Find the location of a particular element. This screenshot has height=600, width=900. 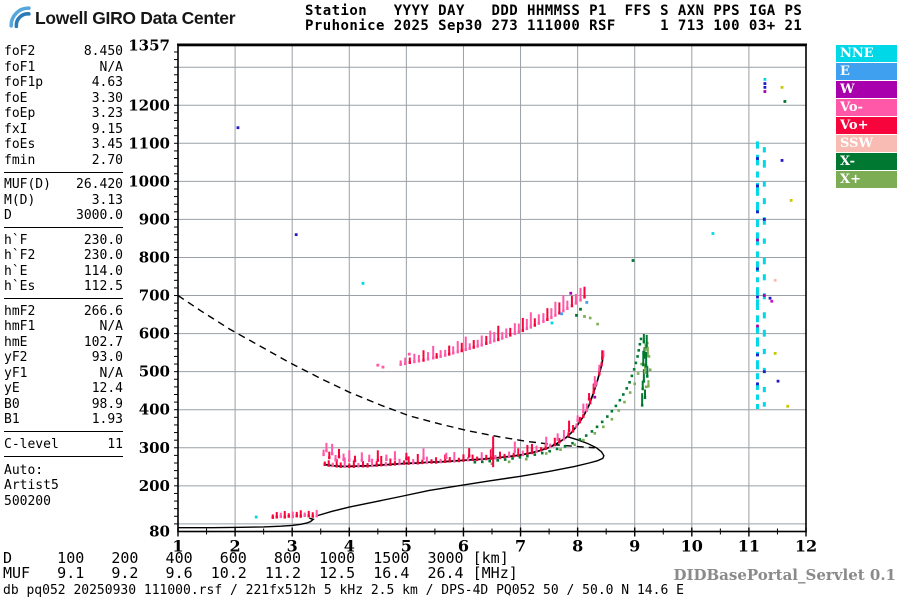

param-value: 3.45 is located at coordinates (107, 144).